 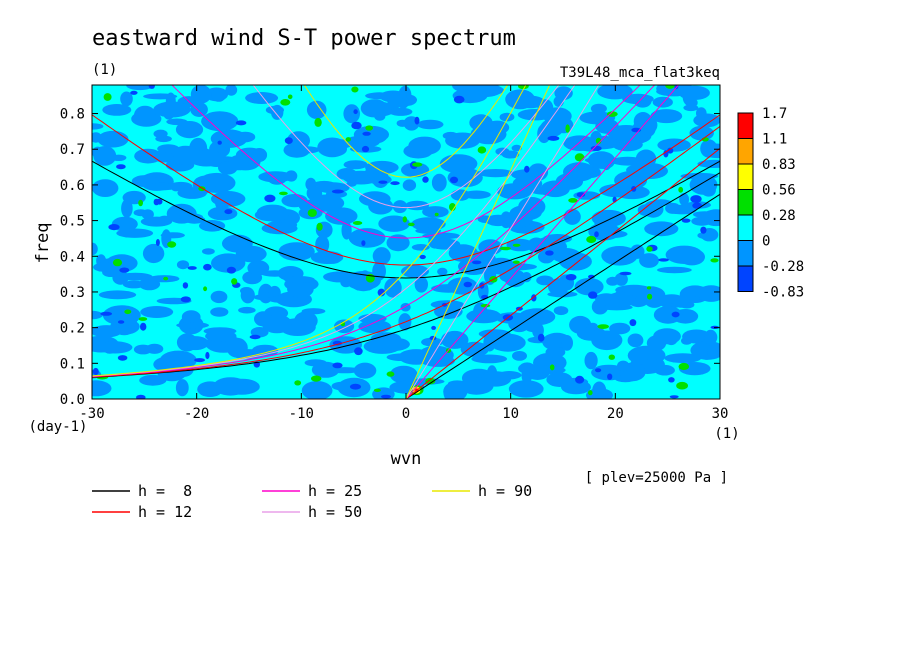 What do you see at coordinates (43, 243) in the screenshot?
I see `y-axis-title: freq` at bounding box center [43, 243].